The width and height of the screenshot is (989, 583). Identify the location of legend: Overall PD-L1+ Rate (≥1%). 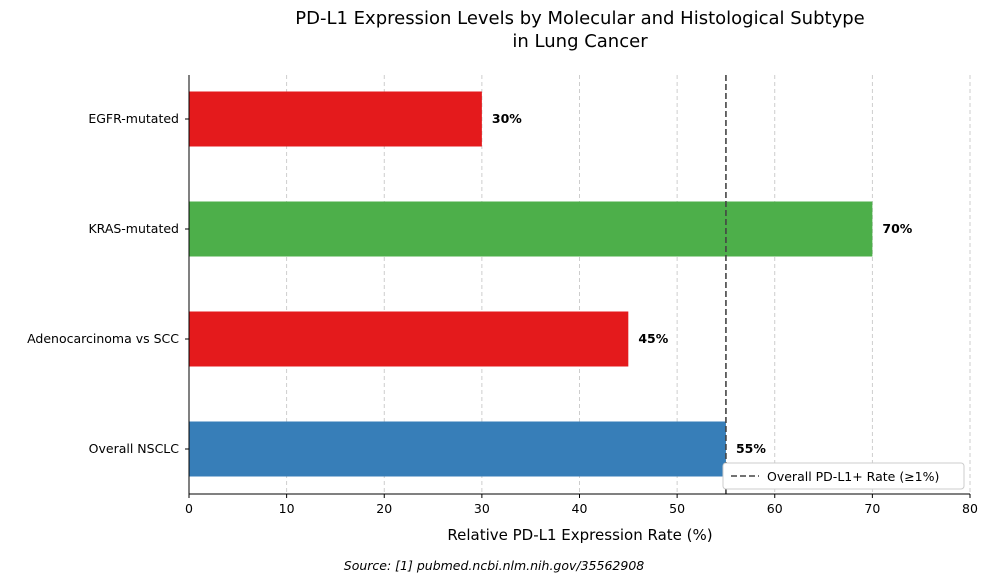
(843, 476).